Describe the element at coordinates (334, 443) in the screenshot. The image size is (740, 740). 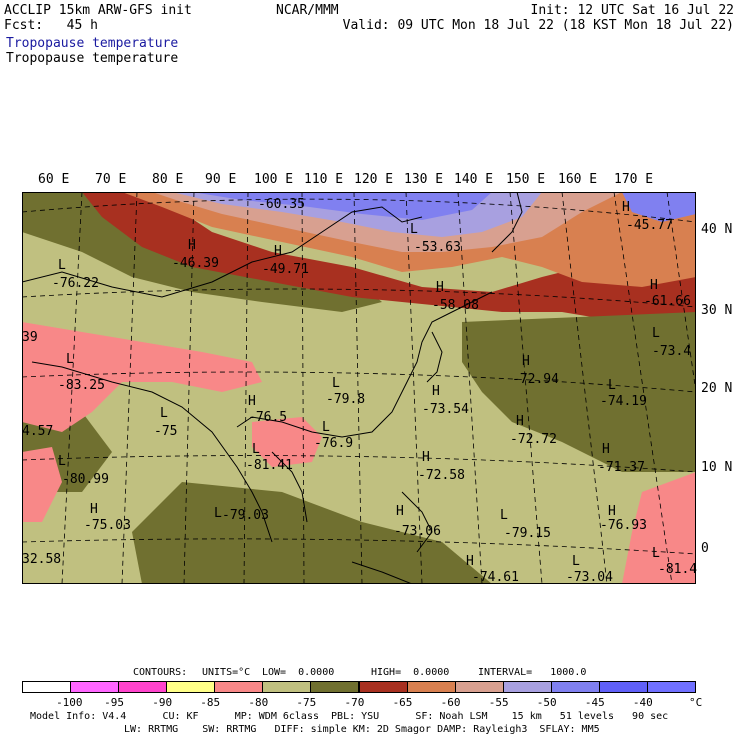
I see `extremum-label: -76.9` at that location.